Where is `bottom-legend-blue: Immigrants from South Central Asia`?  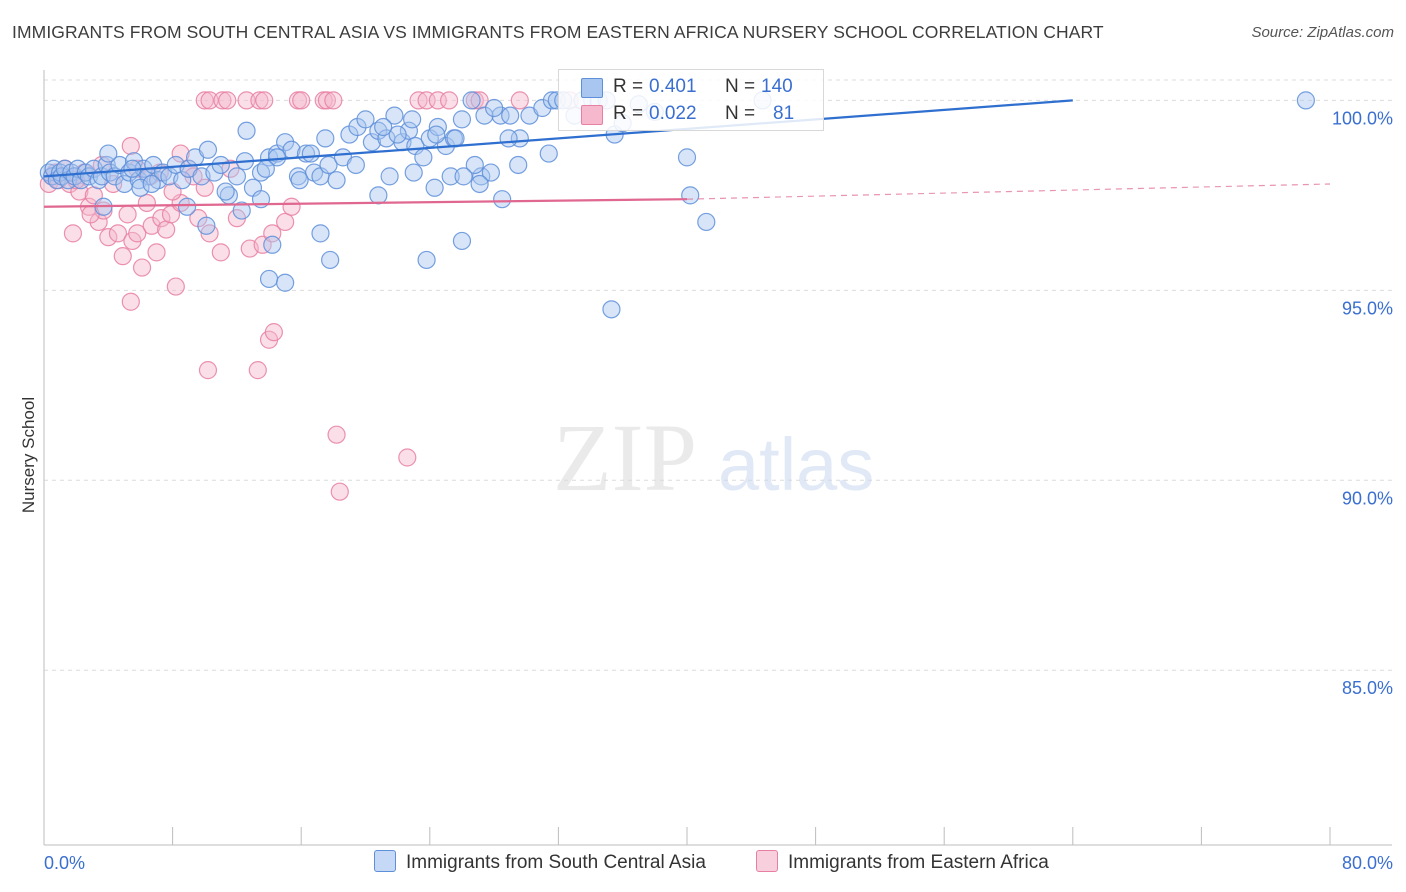
bottom-legend-blue: Immigrants from South Central Asia is located at coordinates (540, 862).